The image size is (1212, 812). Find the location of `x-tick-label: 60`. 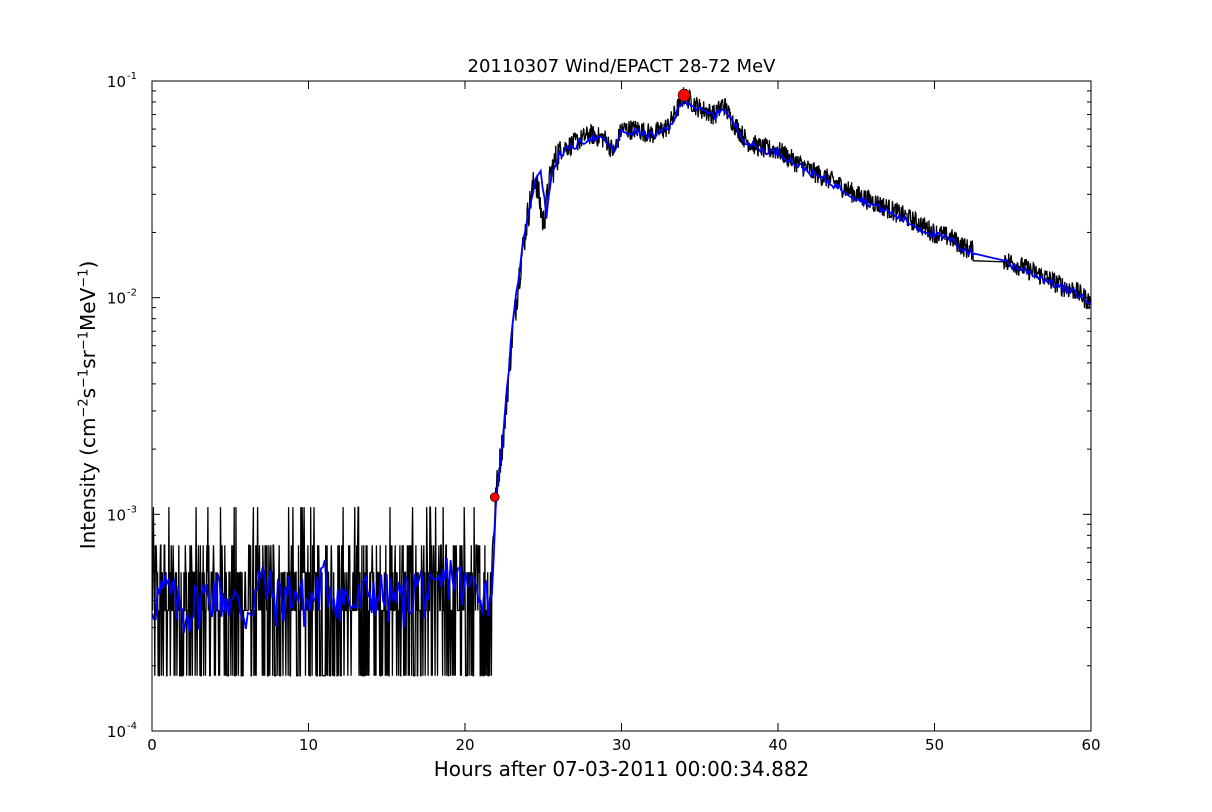

x-tick-label: 60 is located at coordinates (1090, 745).